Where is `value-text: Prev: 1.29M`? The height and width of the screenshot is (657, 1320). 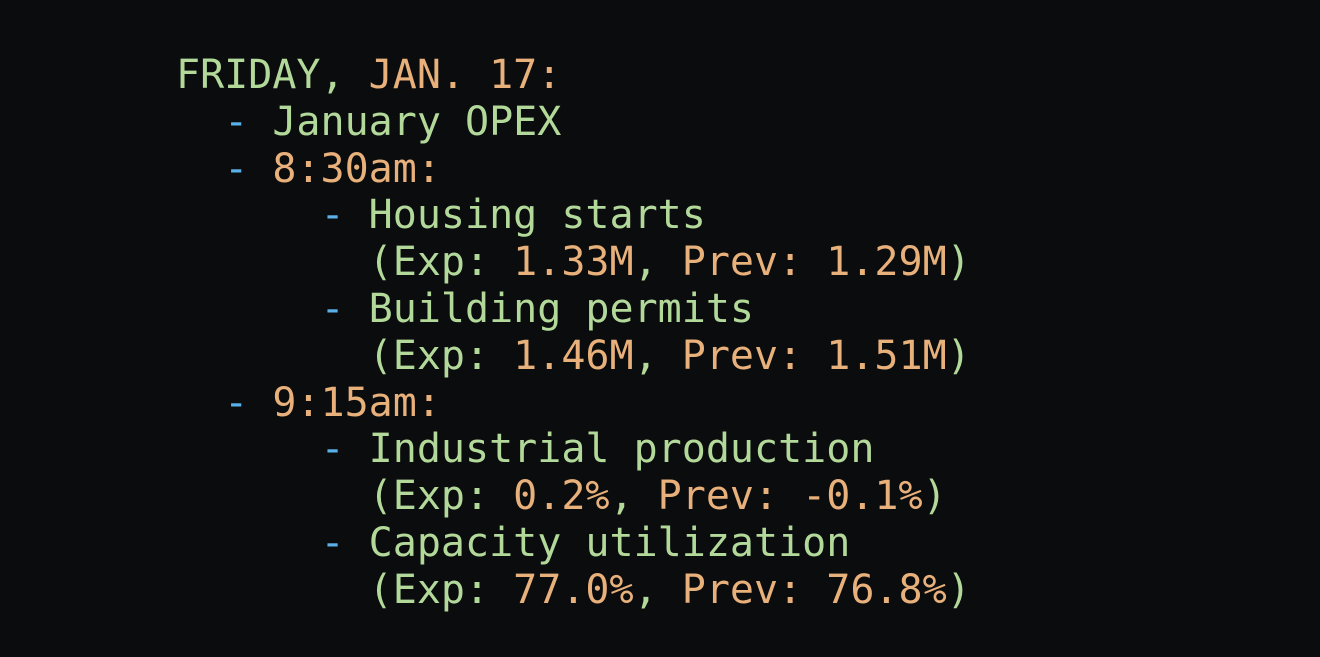
value-text: Prev: 1.29M is located at coordinates (814, 262).